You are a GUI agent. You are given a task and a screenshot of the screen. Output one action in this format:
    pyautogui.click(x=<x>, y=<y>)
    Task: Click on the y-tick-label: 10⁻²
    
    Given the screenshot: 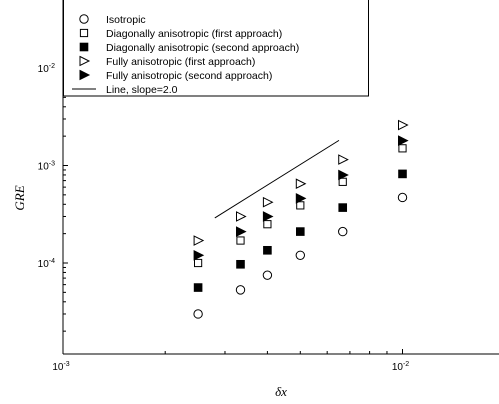 What is the action you would take?
    pyautogui.click(x=46, y=69)
    